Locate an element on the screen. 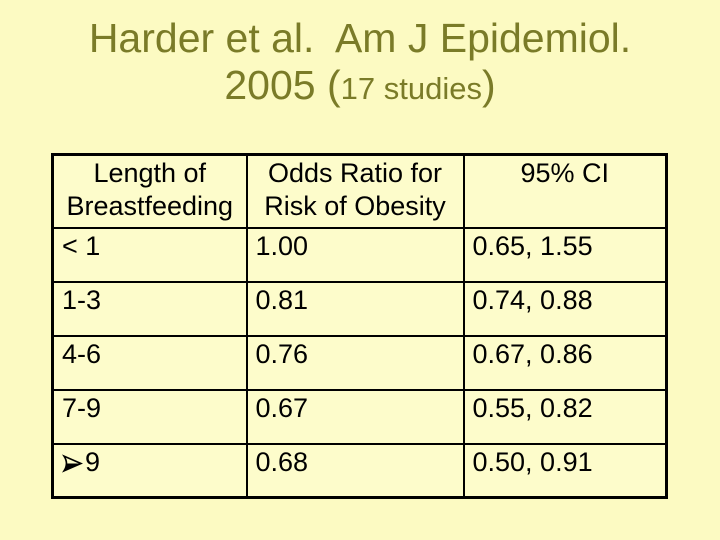  cell-ci: 0.50, 0.91 is located at coordinates (565, 470).